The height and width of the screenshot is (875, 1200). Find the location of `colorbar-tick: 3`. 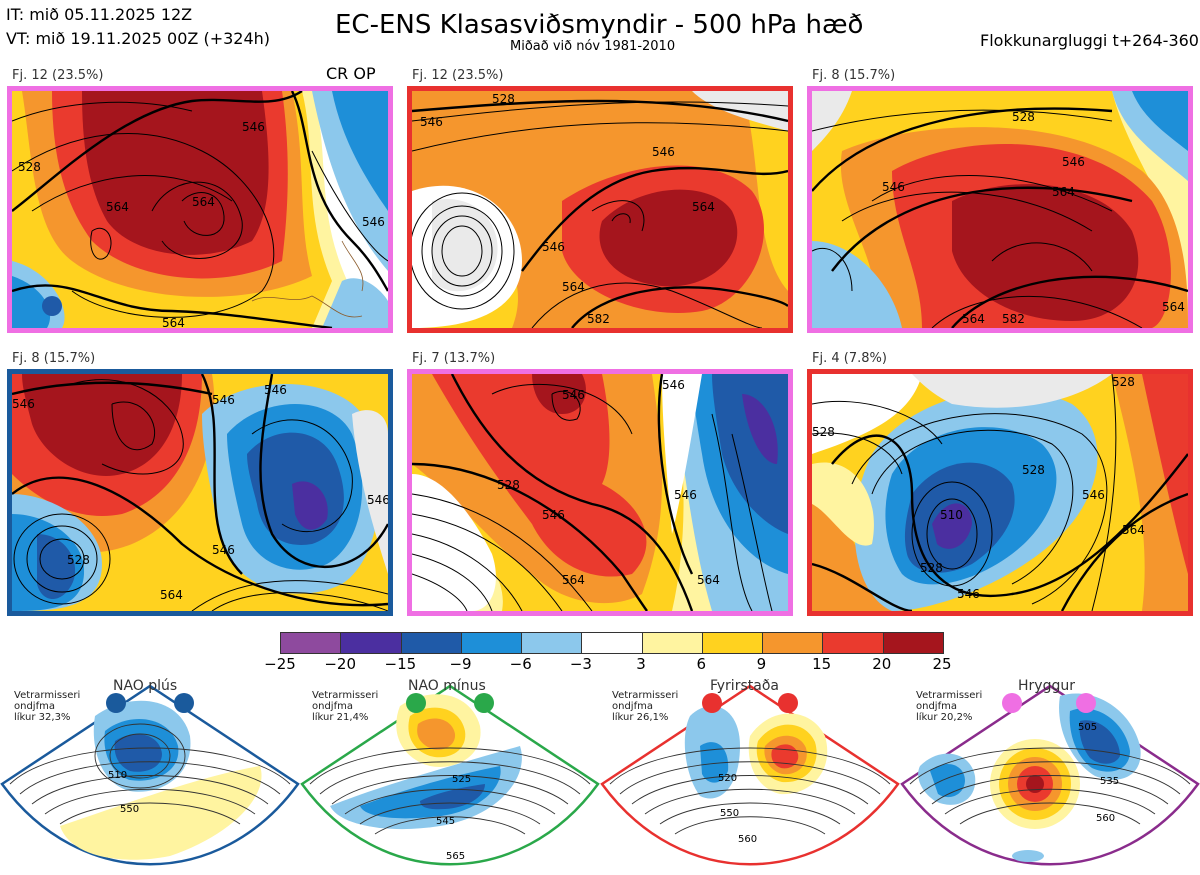

colorbar-tick: 3 is located at coordinates (641, 664).